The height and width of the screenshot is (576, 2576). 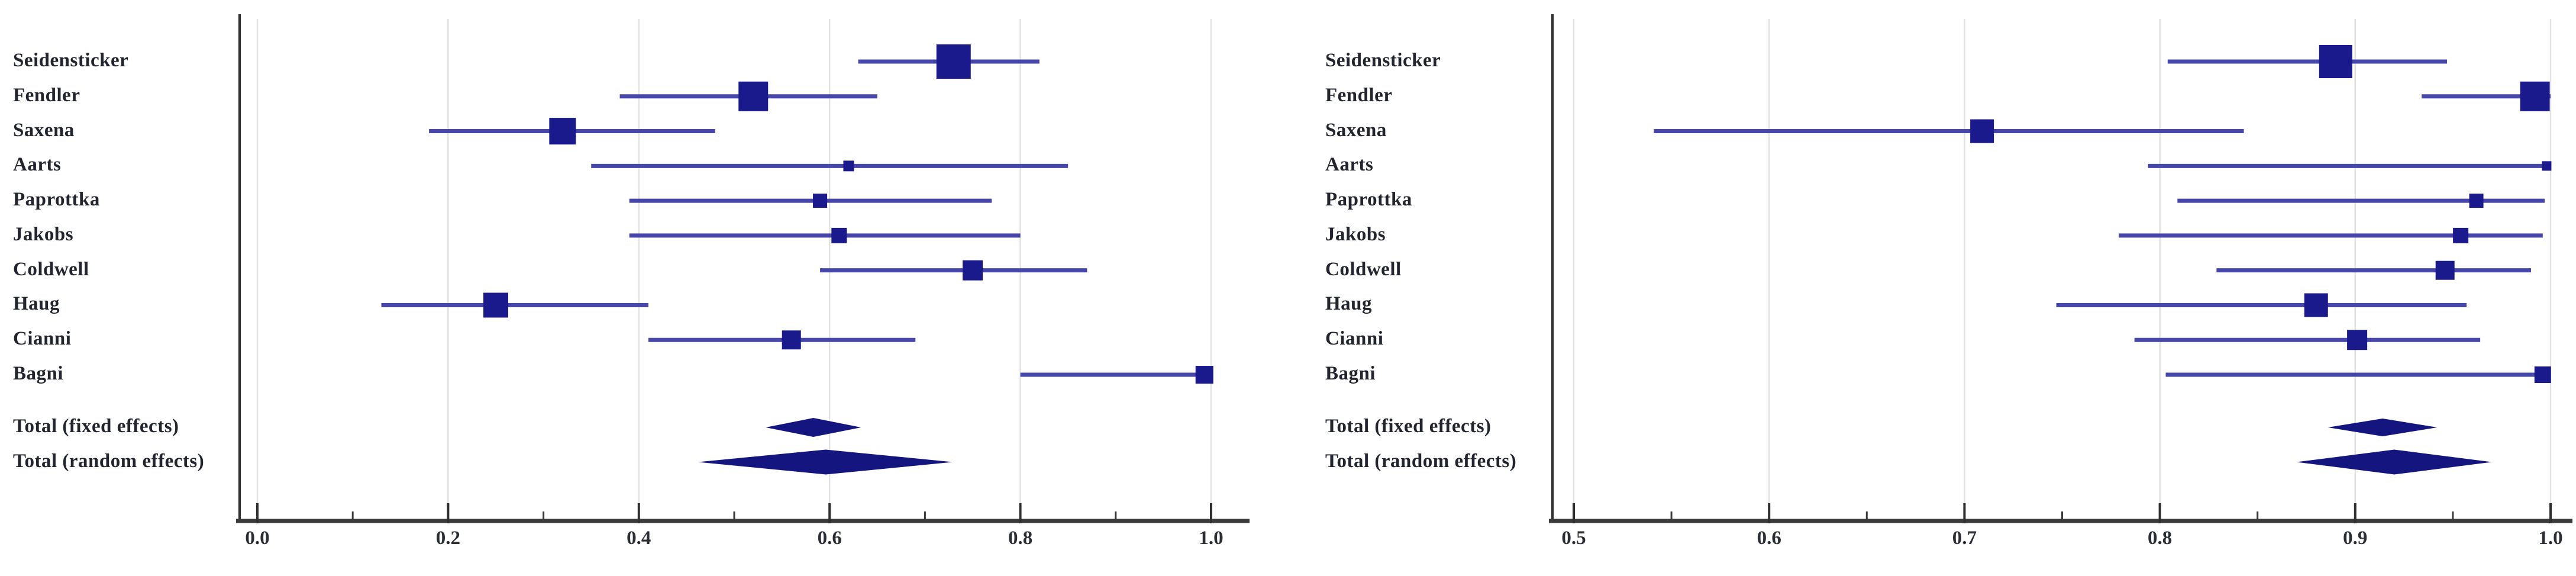 I want to click on x-tick-label: 0.2, so click(x=448, y=538).